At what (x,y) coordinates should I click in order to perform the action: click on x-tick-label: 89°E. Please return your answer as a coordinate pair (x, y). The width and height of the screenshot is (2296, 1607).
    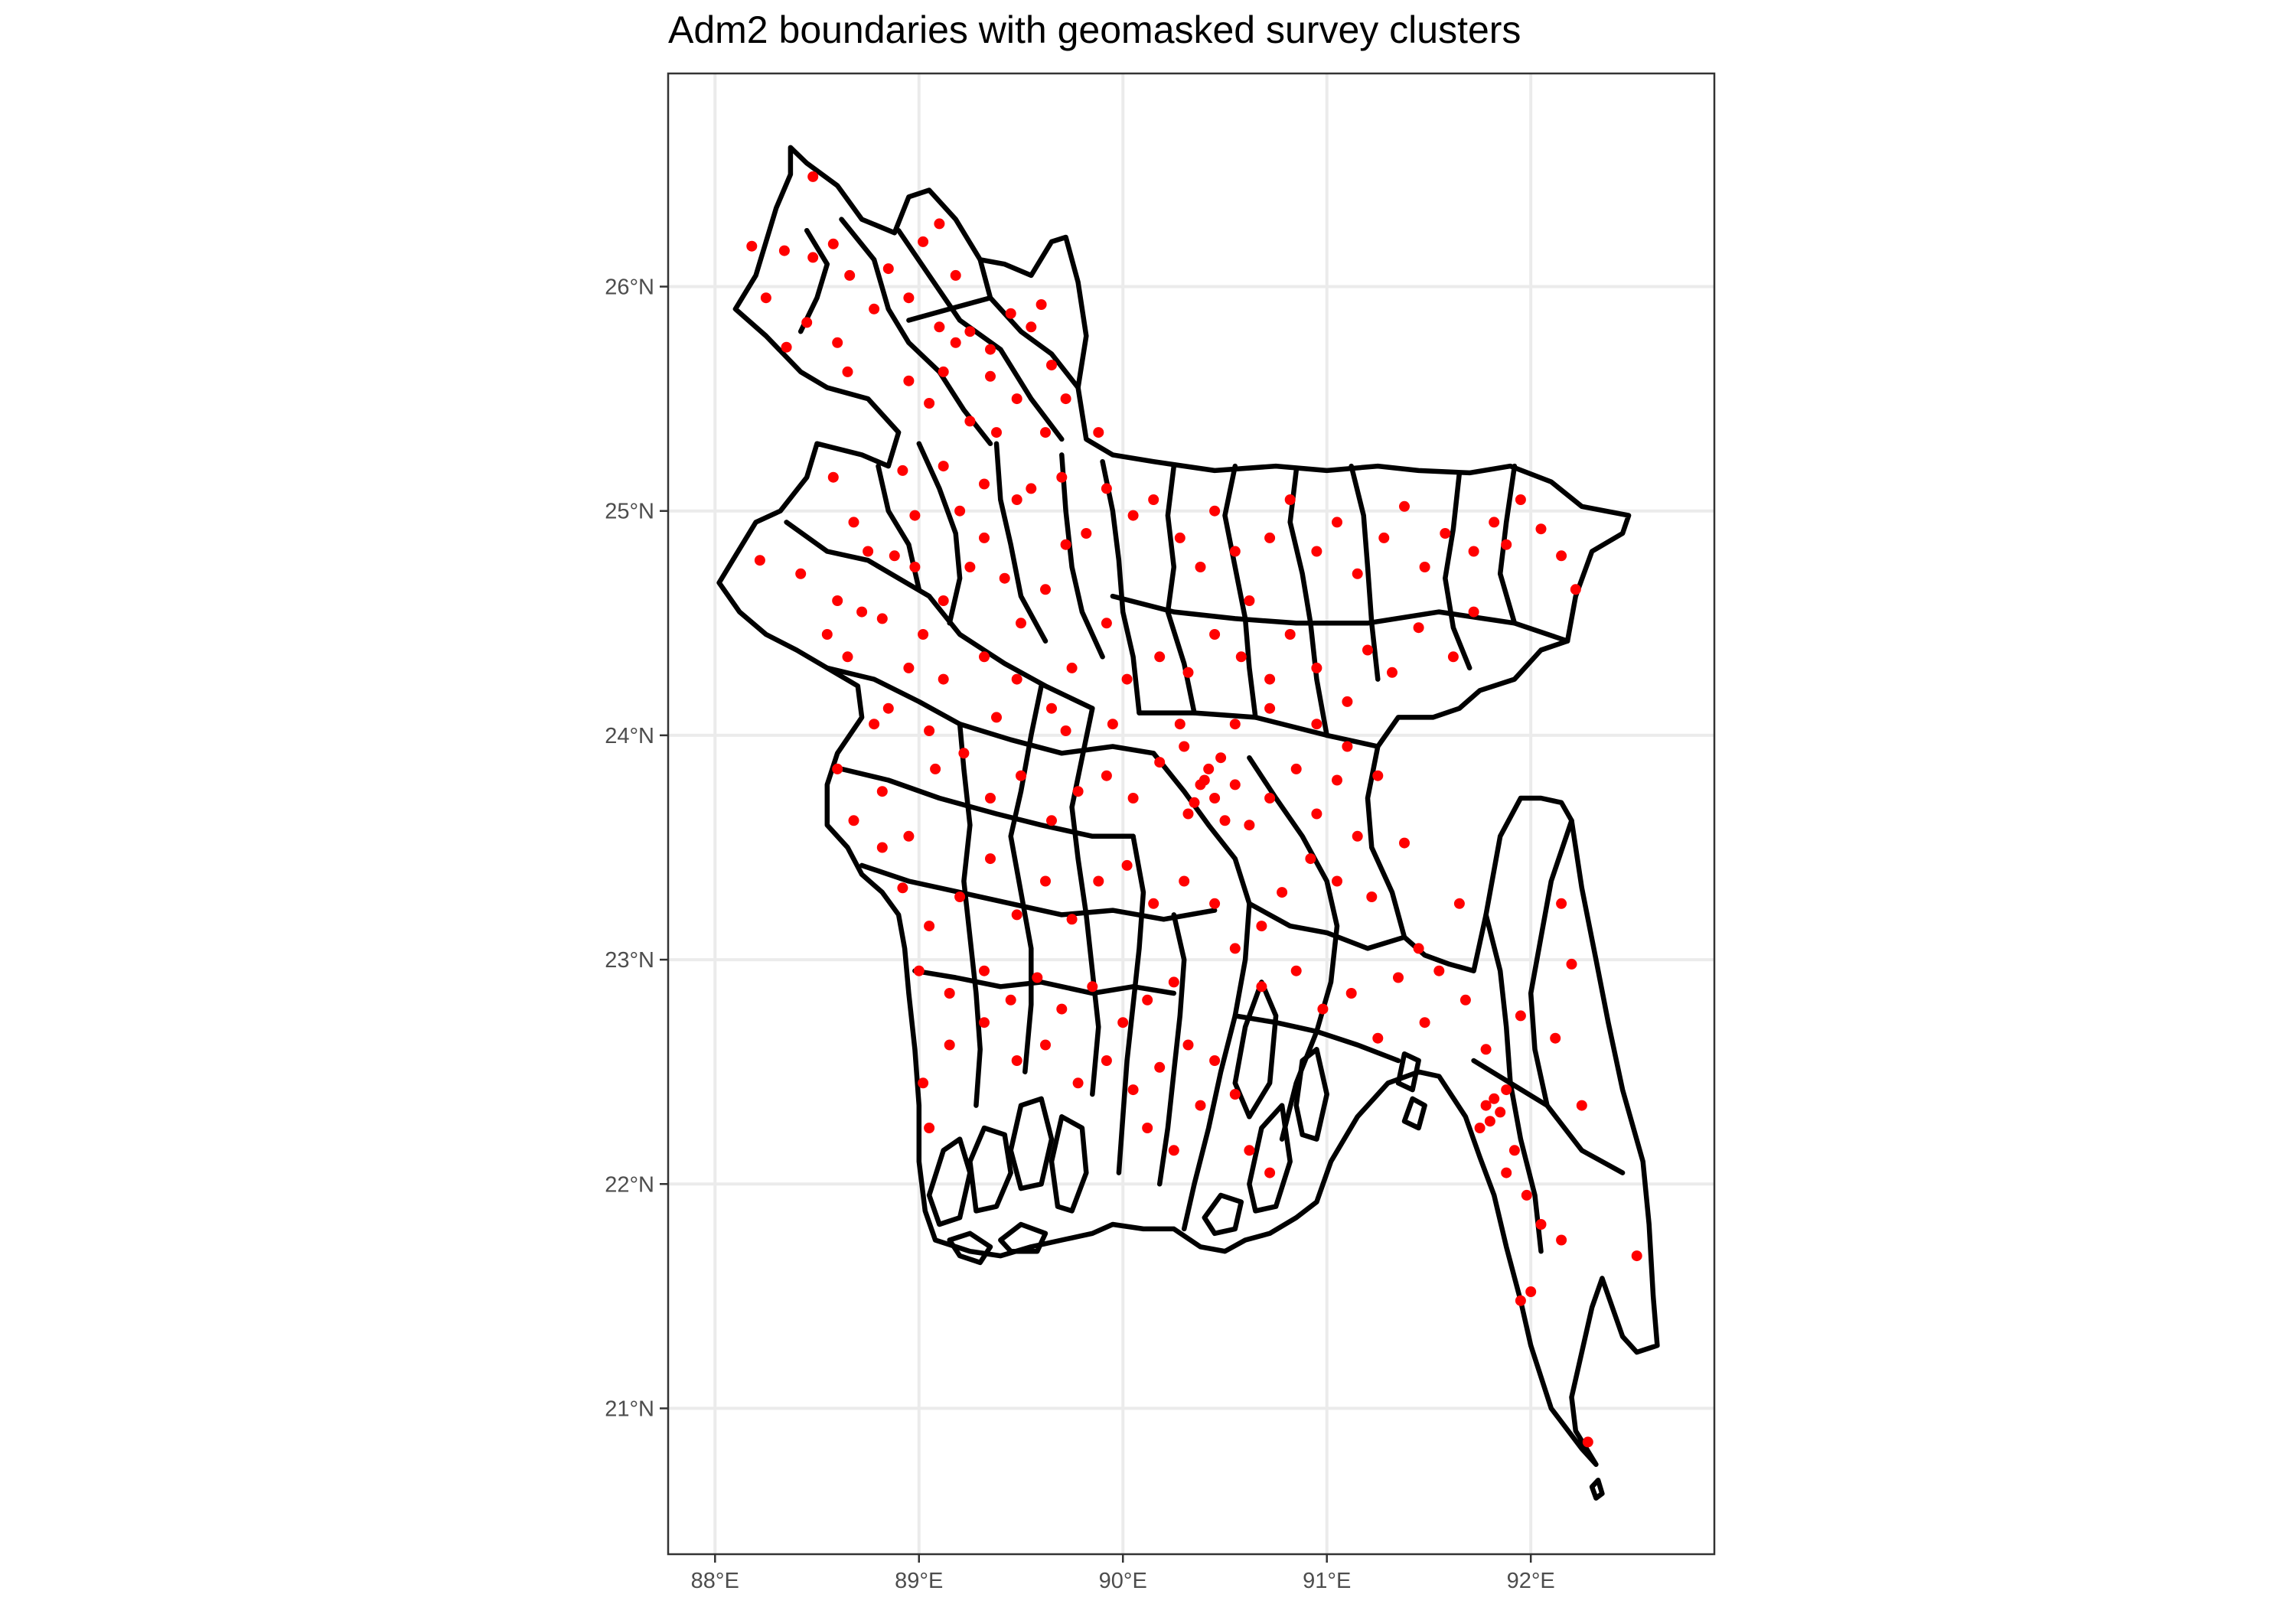
    Looking at the image, I should click on (919, 1581).